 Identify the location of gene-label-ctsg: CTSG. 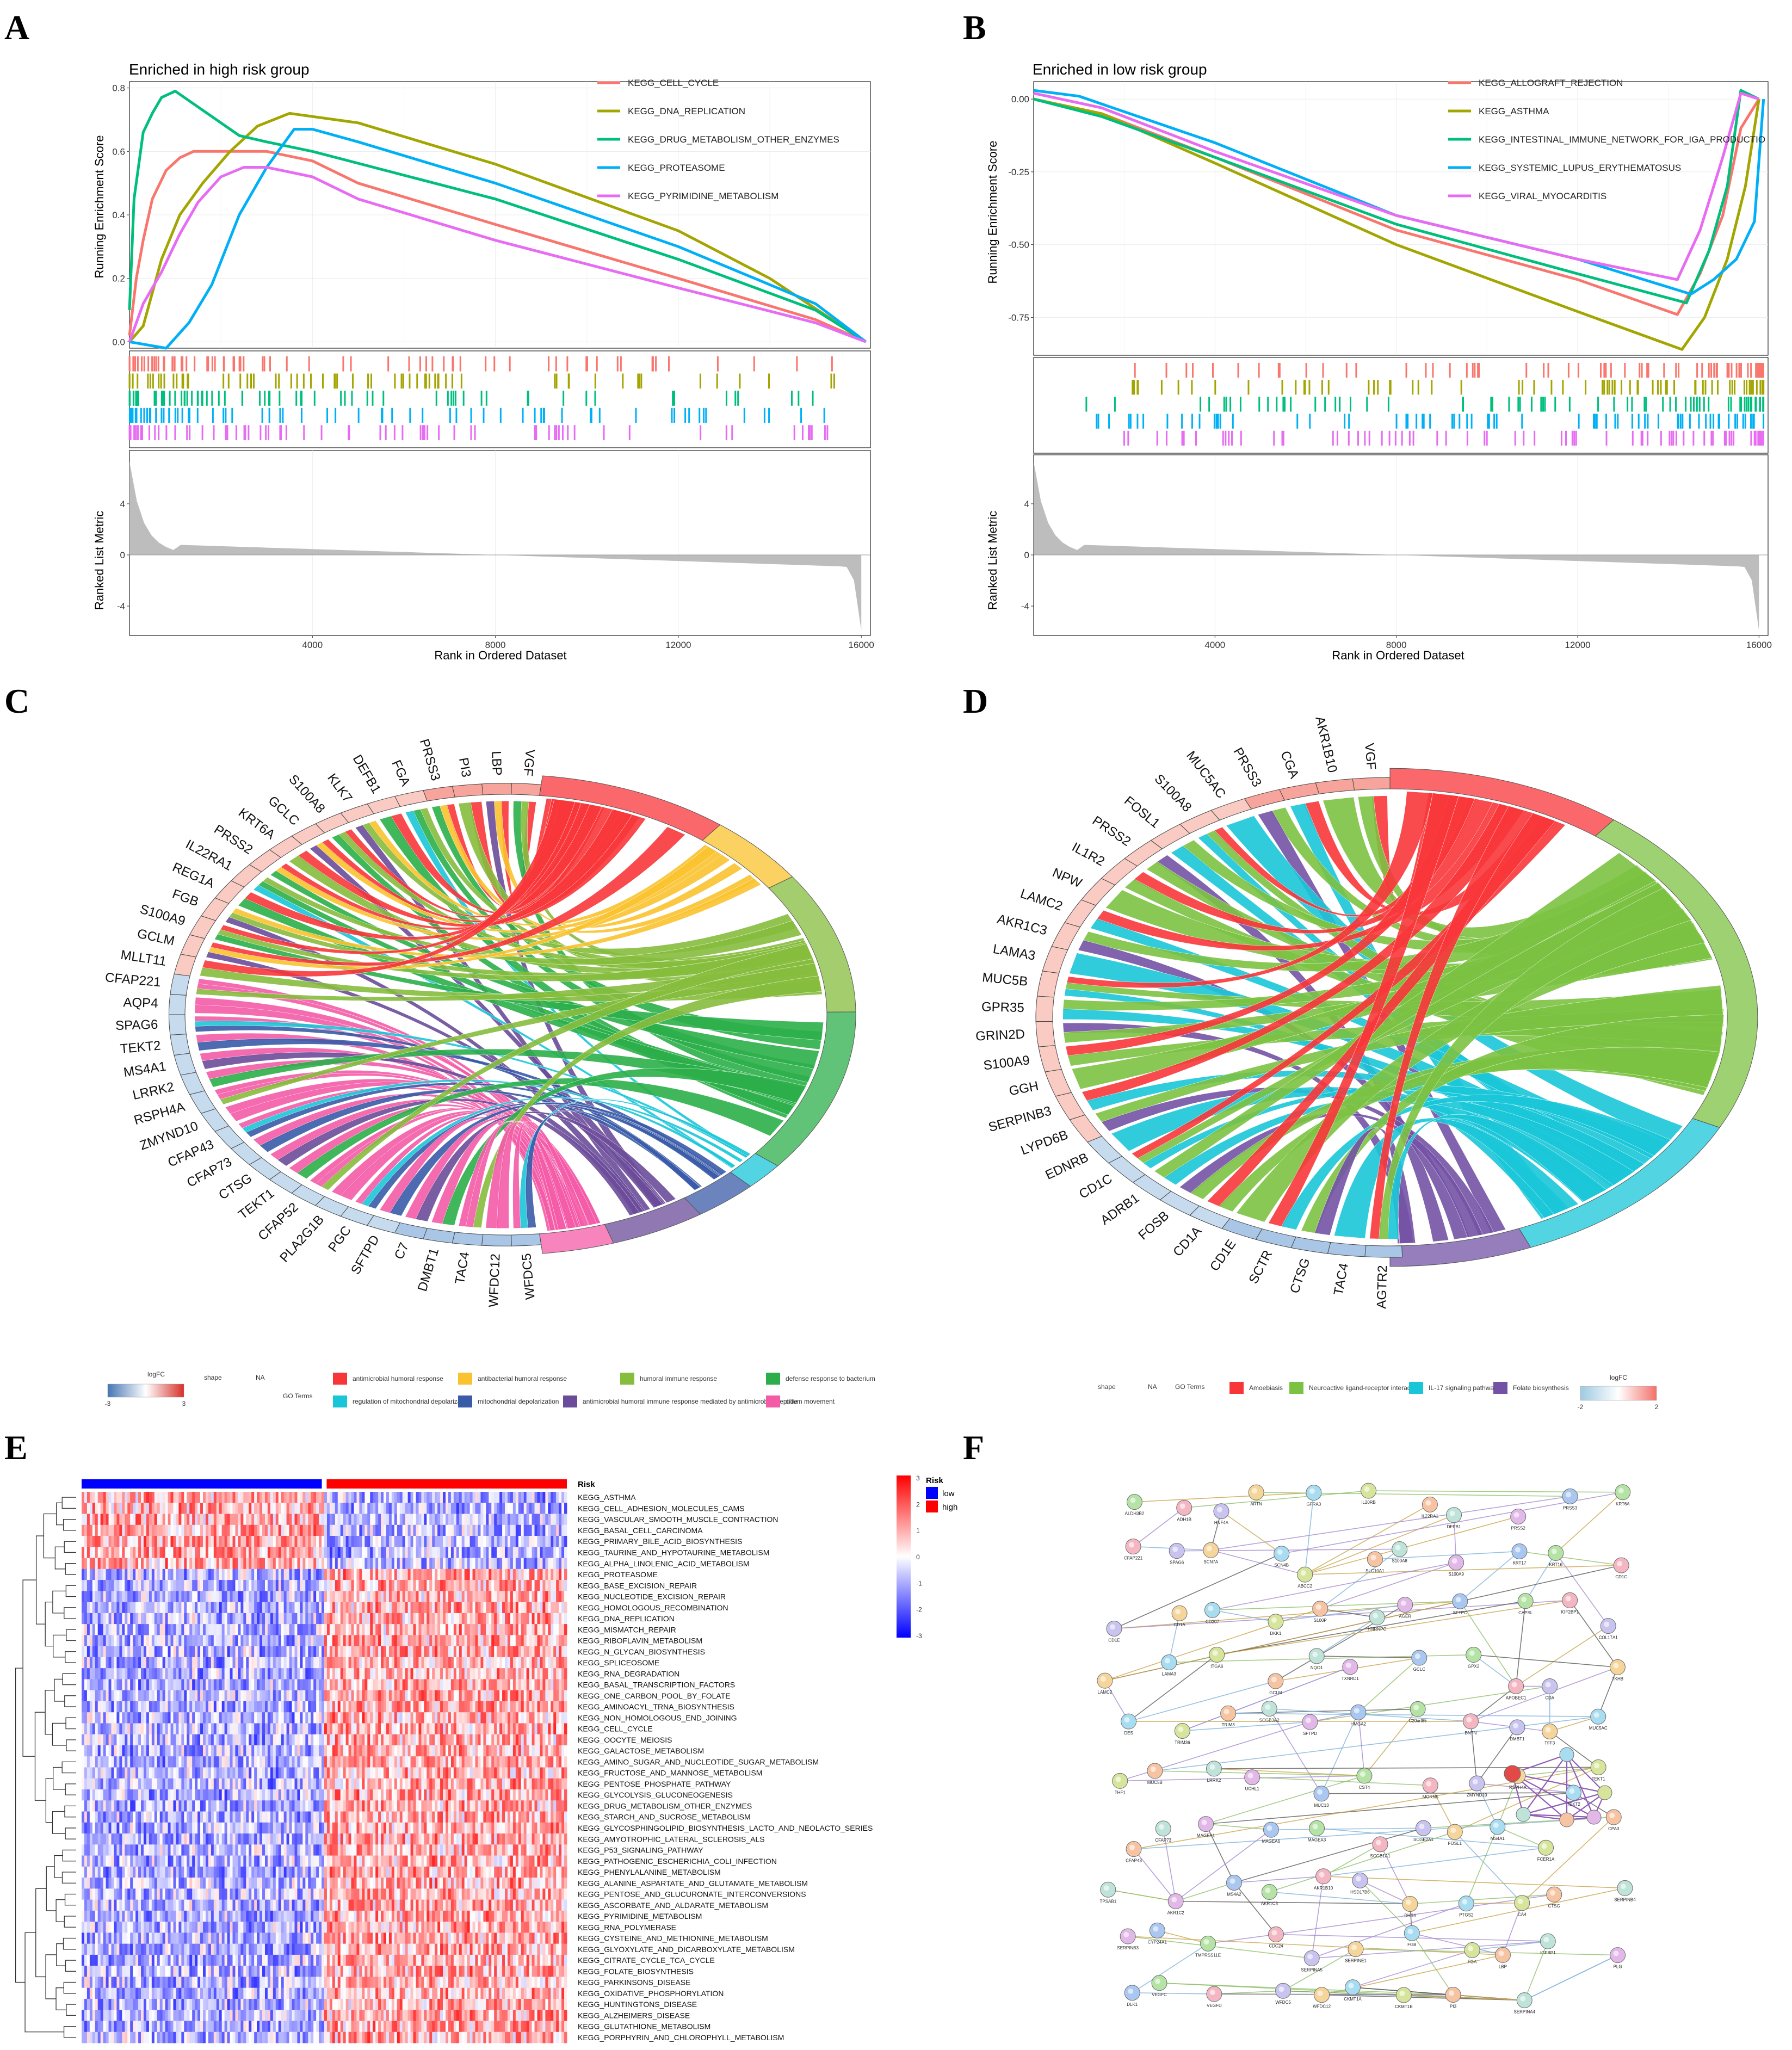
(235, 1187).